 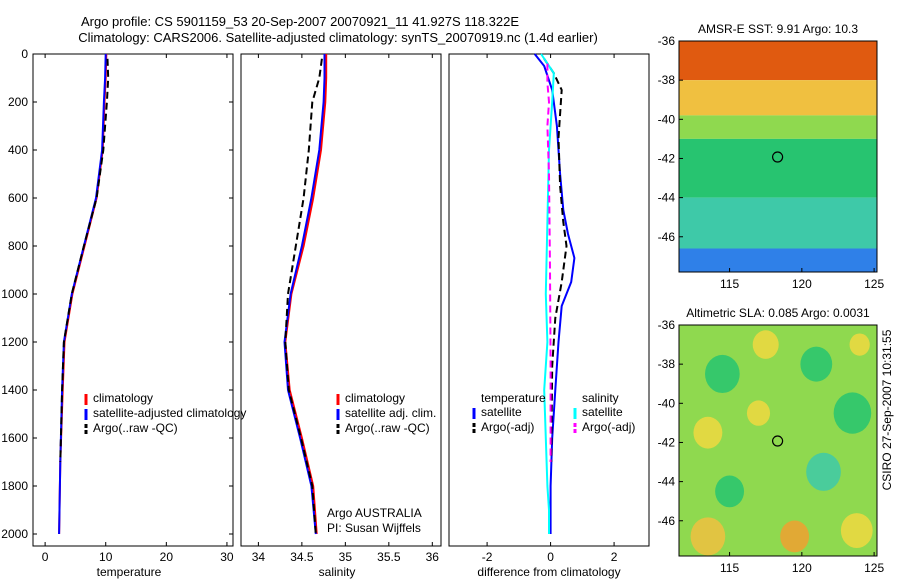 What do you see at coordinates (667, 403) in the screenshot?
I see `y-tick-label: -40` at bounding box center [667, 403].